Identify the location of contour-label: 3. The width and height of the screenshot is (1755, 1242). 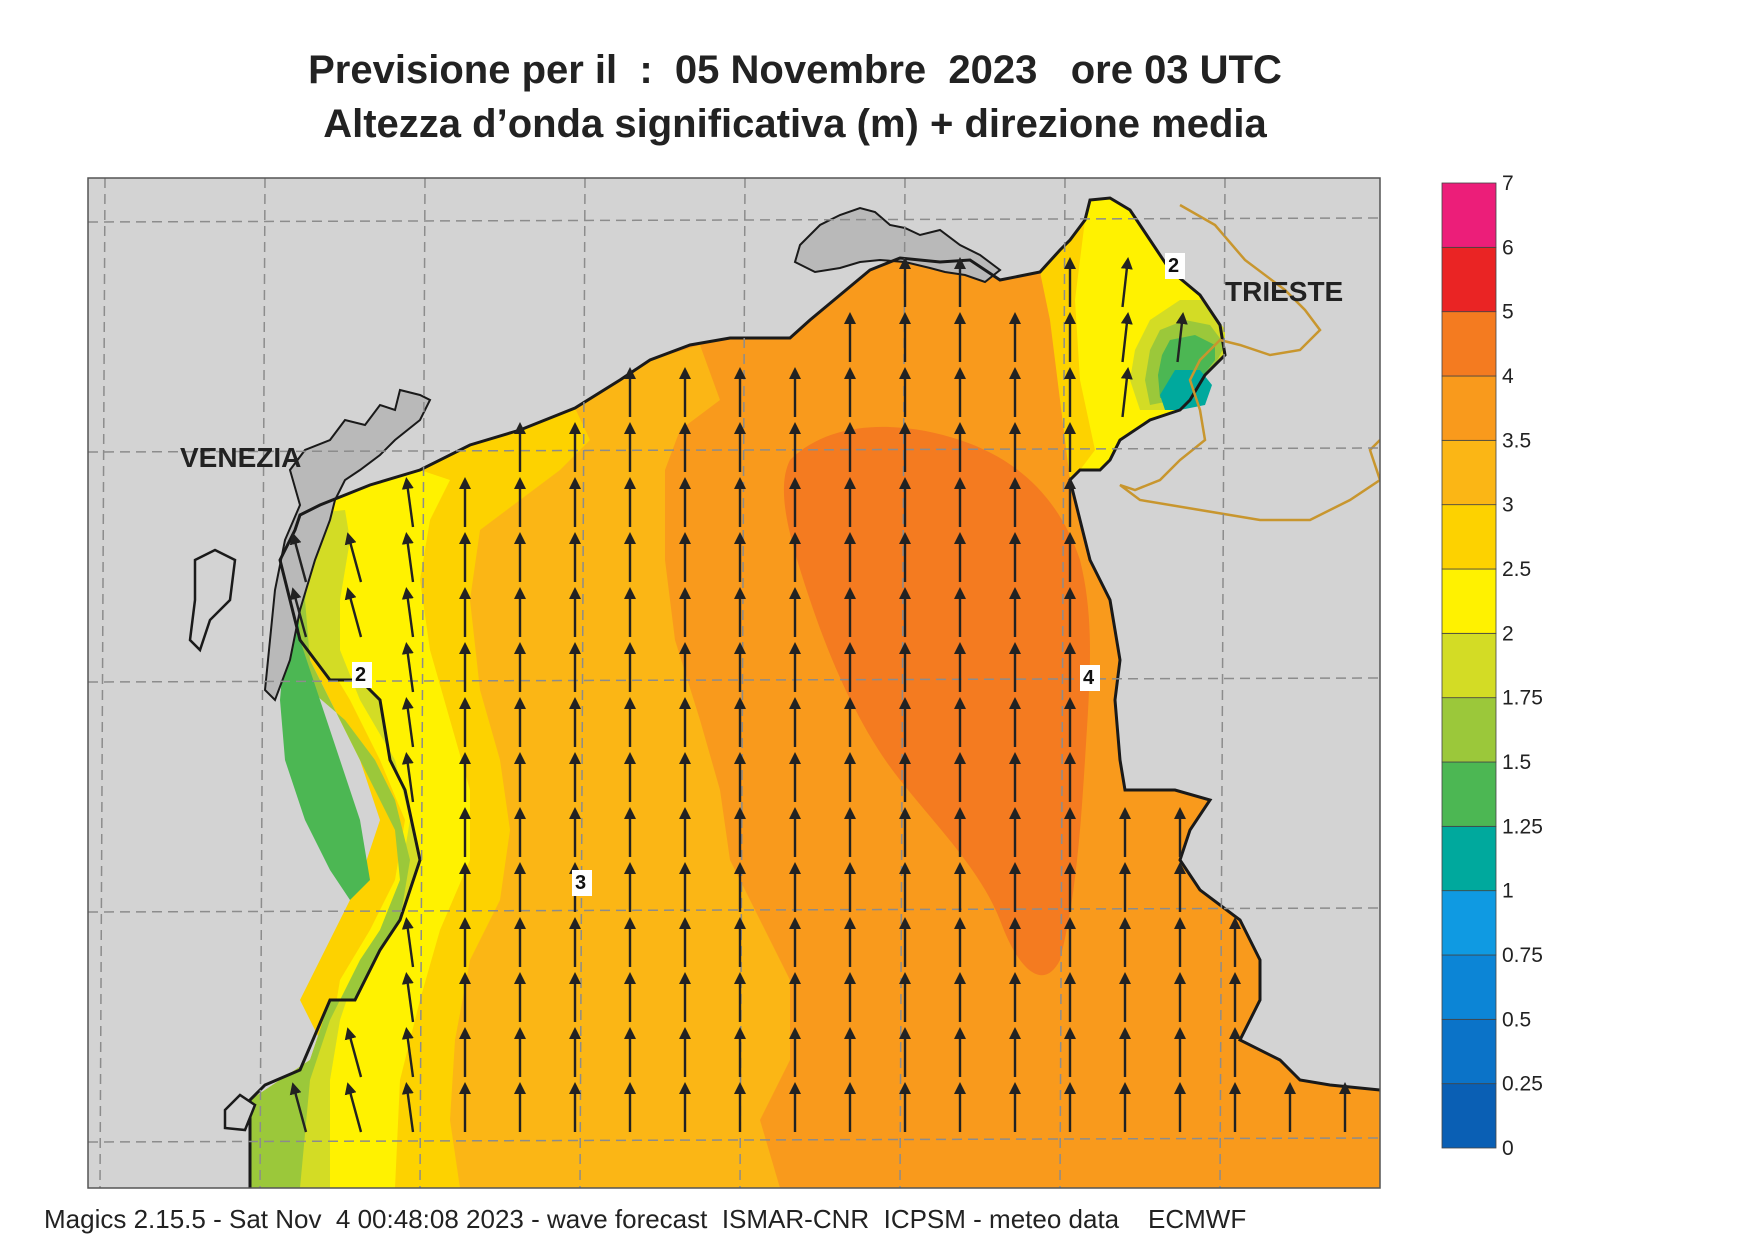
(582, 883).